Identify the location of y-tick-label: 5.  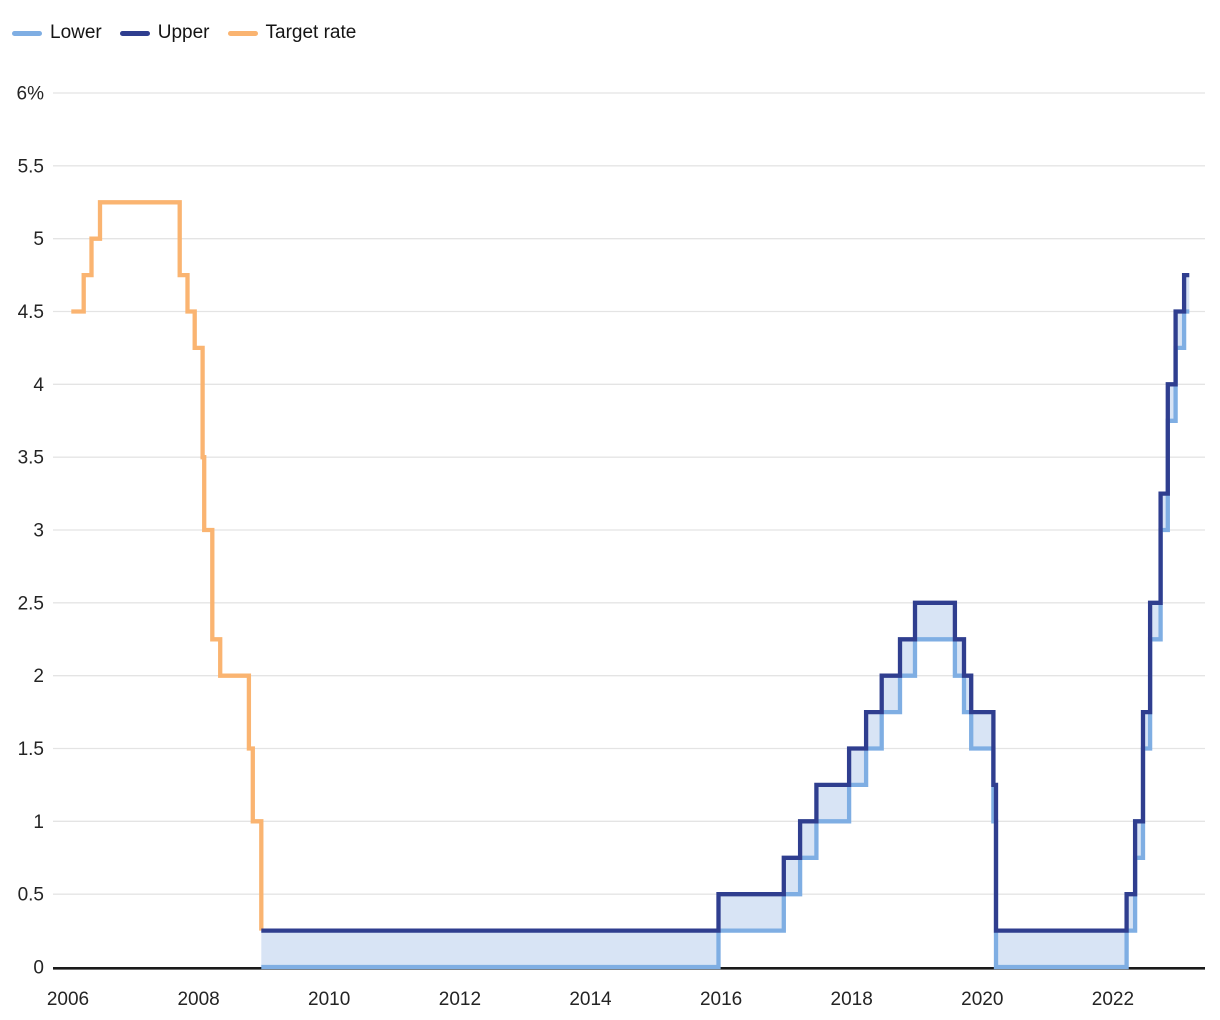
(38, 239).